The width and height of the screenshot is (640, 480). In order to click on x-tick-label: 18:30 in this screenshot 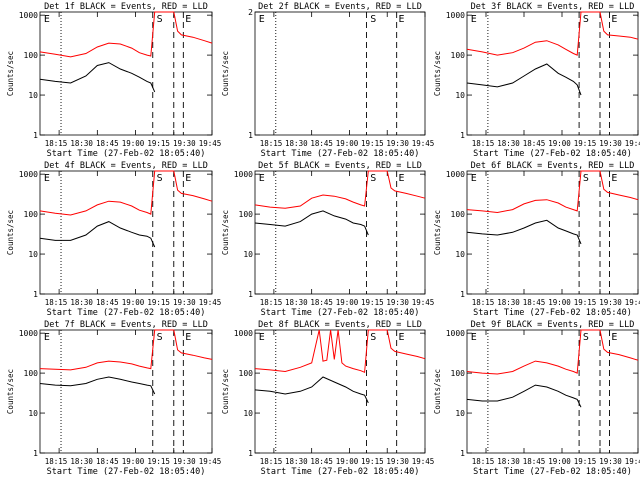, I will do `click(296, 302)`.